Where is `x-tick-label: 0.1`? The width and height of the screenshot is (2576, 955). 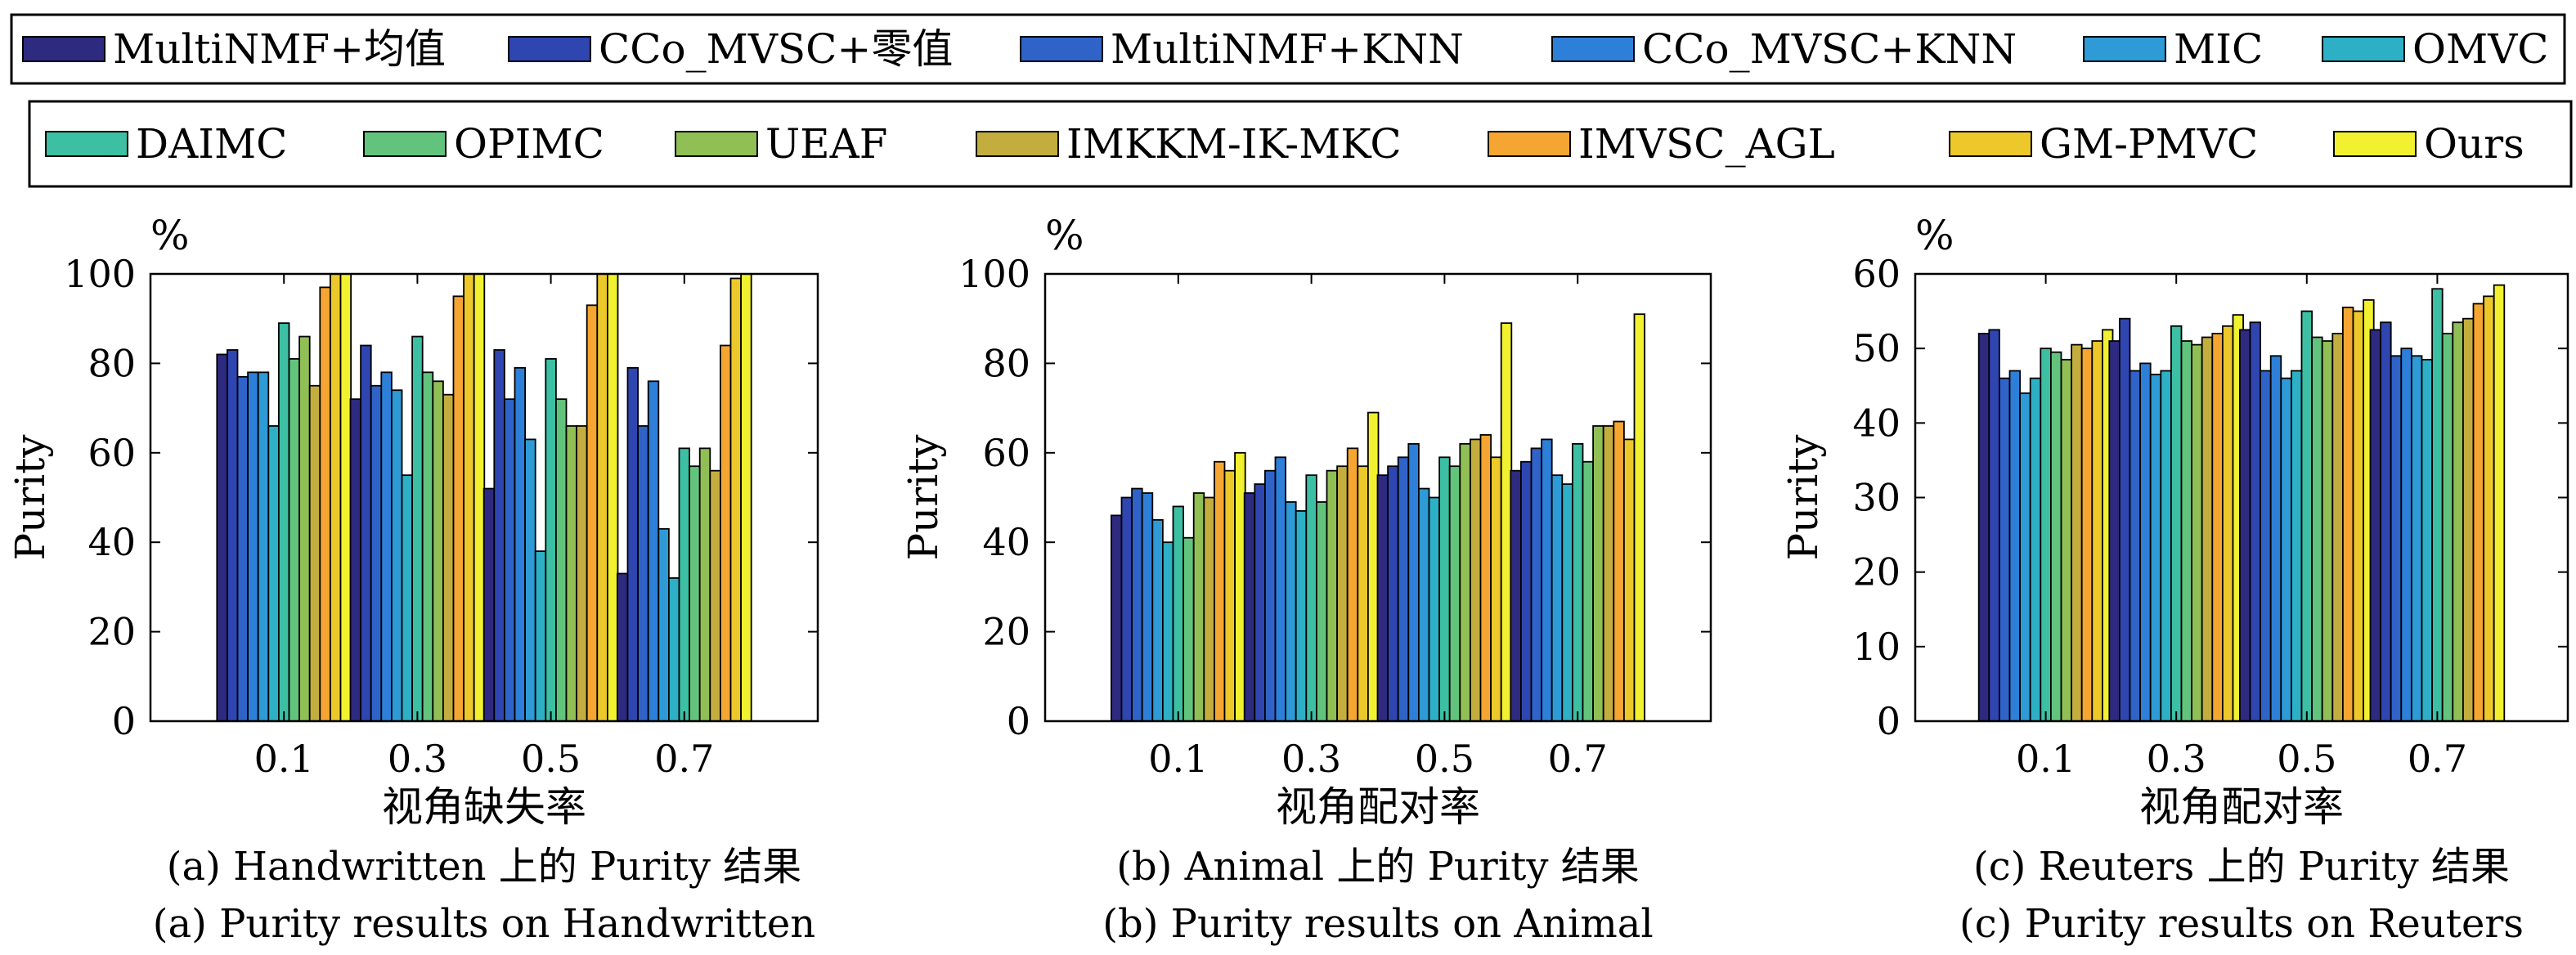
x-tick-label: 0.1 is located at coordinates (2046, 759).